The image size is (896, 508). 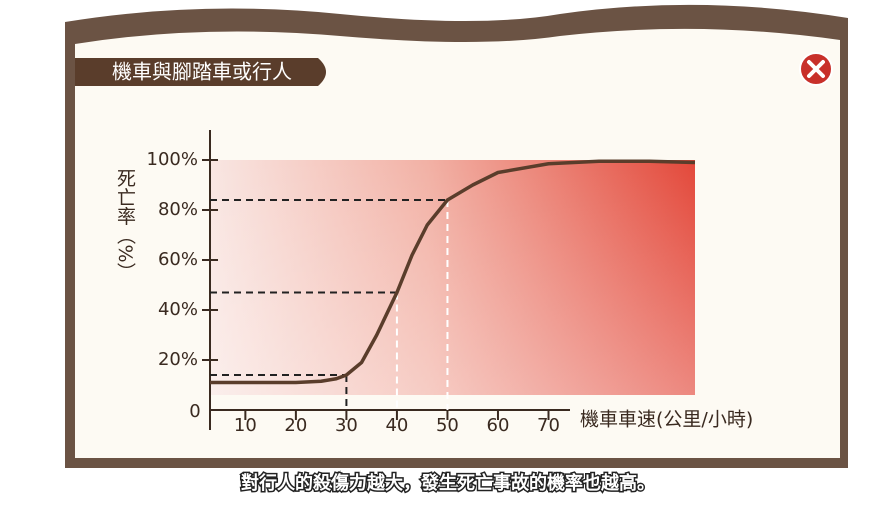 I want to click on y-tick-label: 40%, so click(x=178, y=309).